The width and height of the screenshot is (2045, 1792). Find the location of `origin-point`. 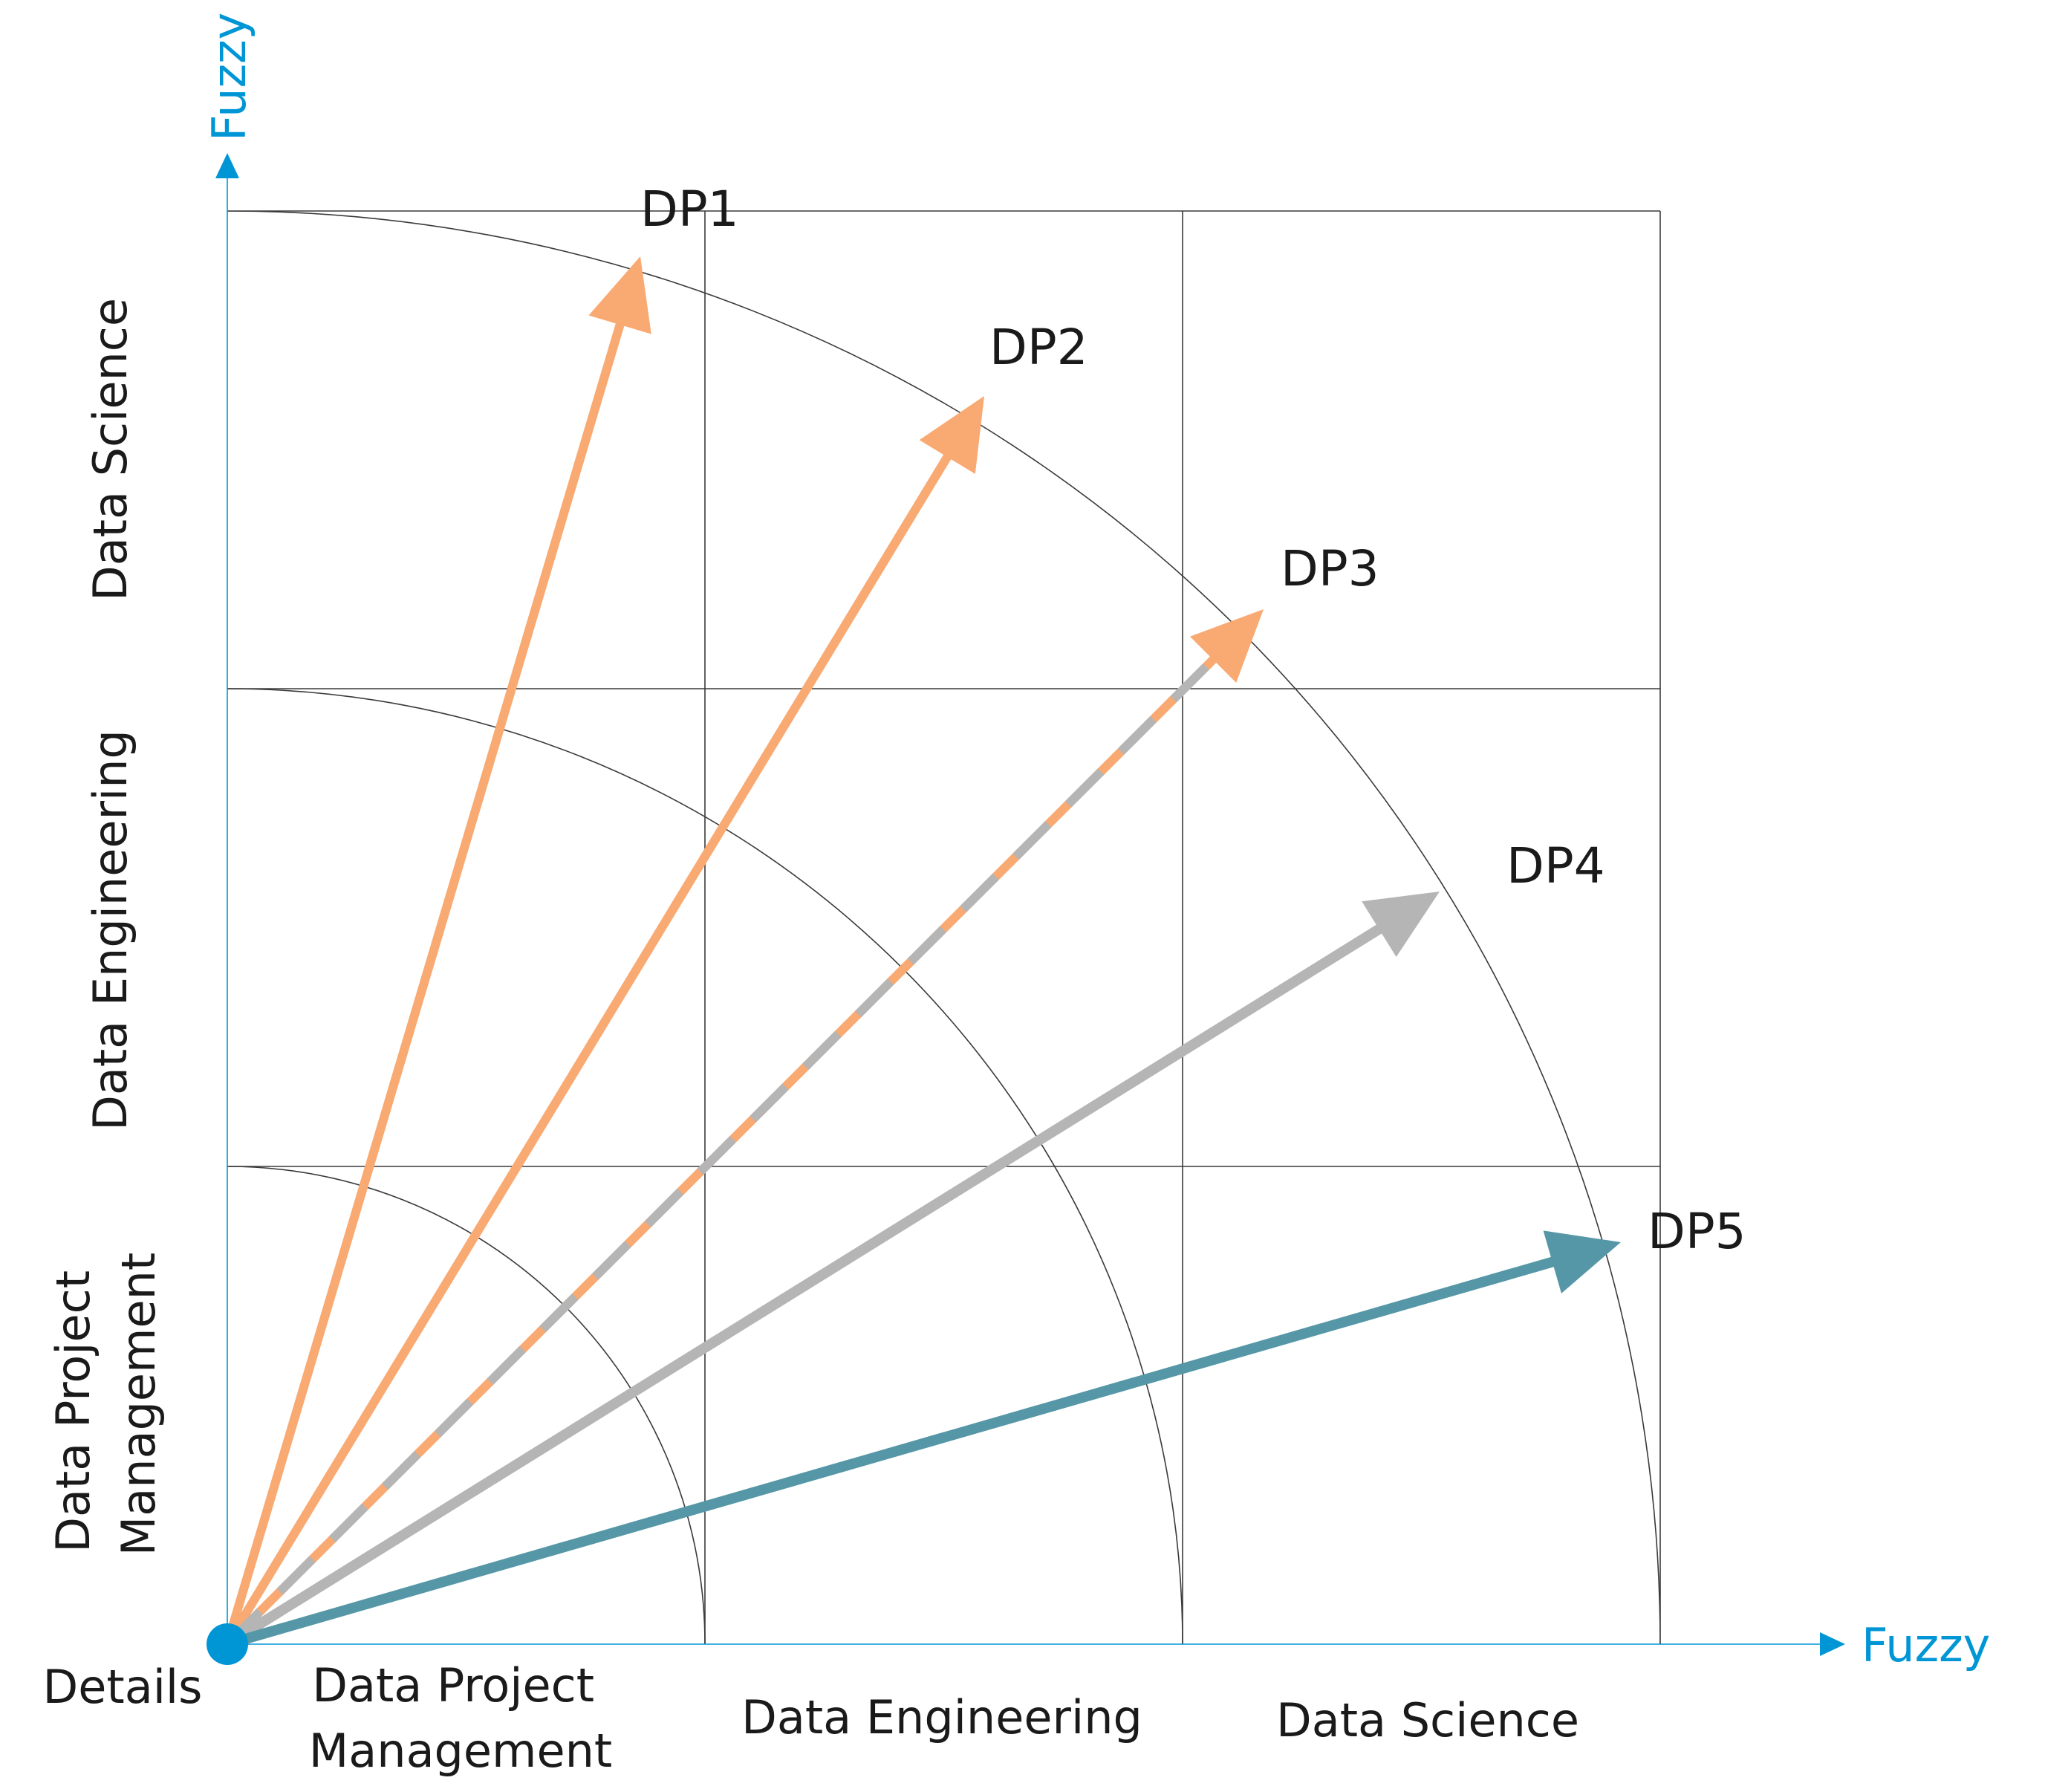

origin-point is located at coordinates (228, 1644).